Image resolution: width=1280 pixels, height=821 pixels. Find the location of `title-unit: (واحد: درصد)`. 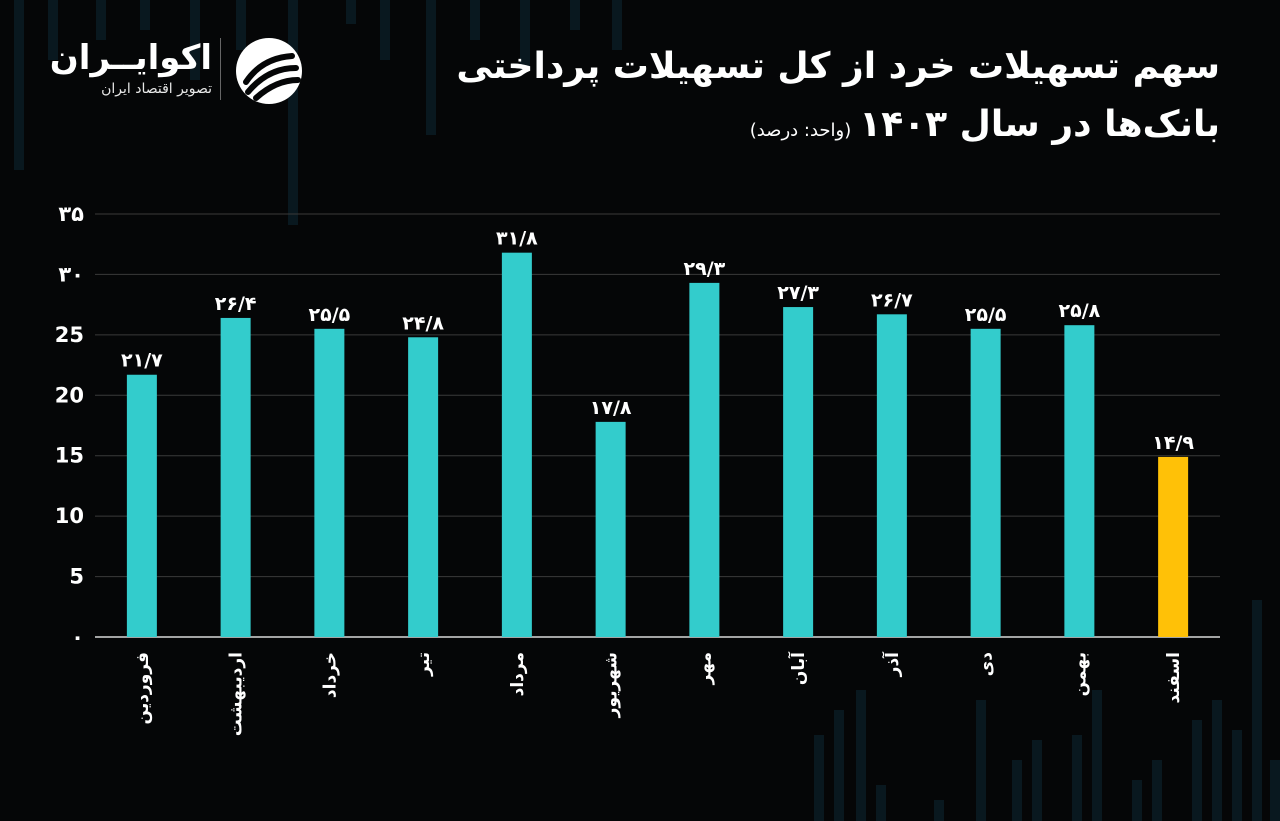

title-unit: (واحد: درصد) is located at coordinates (800, 130).